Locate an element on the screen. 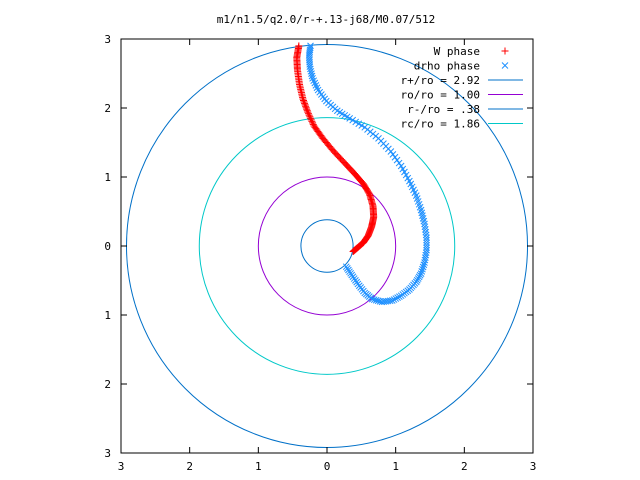  x-tick-label: 2 is located at coordinates (464, 466).